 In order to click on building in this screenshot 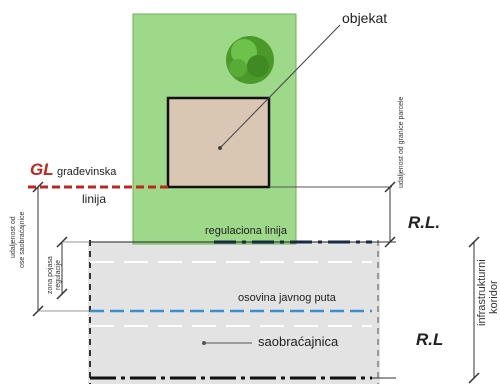, I will do `click(218, 142)`.